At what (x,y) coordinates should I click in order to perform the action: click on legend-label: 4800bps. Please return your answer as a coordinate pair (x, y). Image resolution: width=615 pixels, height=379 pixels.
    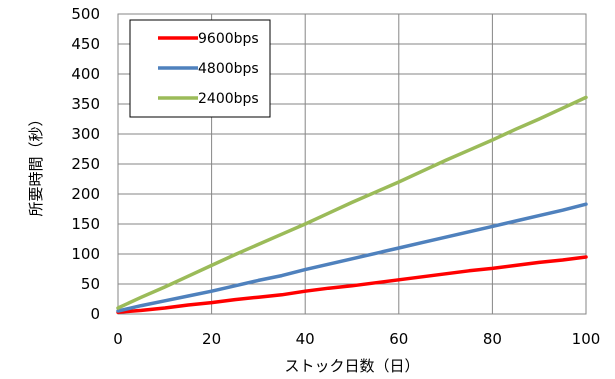
    Looking at the image, I should click on (228, 69).